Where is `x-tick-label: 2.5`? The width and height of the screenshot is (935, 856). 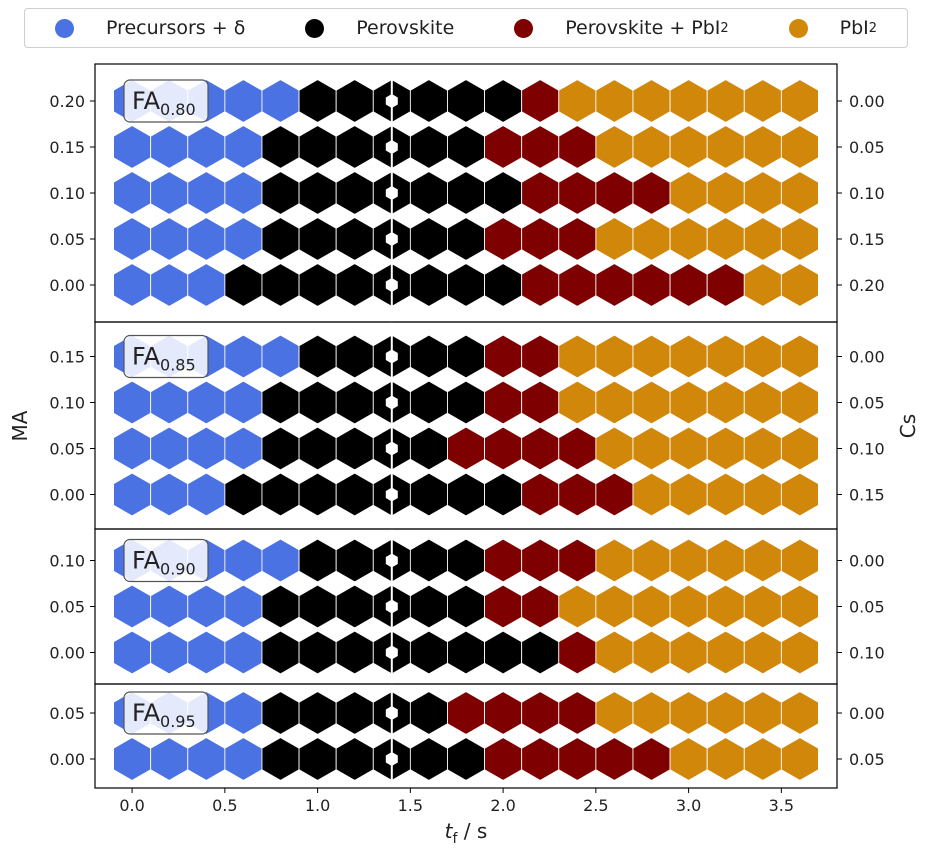
x-tick-label: 2.5 is located at coordinates (595, 805).